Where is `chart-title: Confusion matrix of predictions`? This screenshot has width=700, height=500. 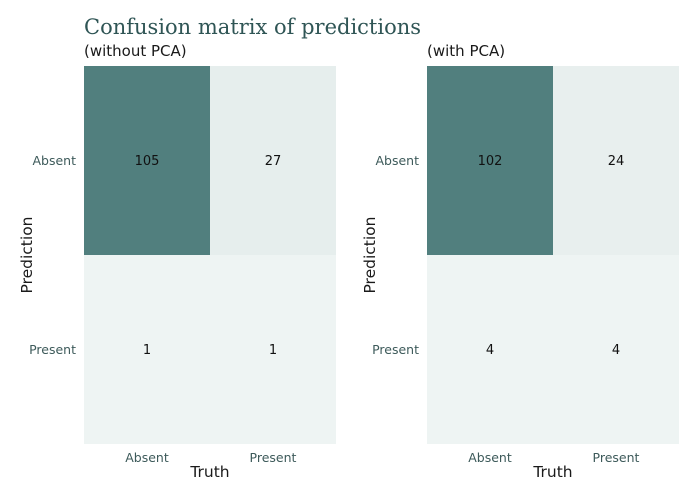 chart-title: Confusion matrix of predictions is located at coordinates (252, 27).